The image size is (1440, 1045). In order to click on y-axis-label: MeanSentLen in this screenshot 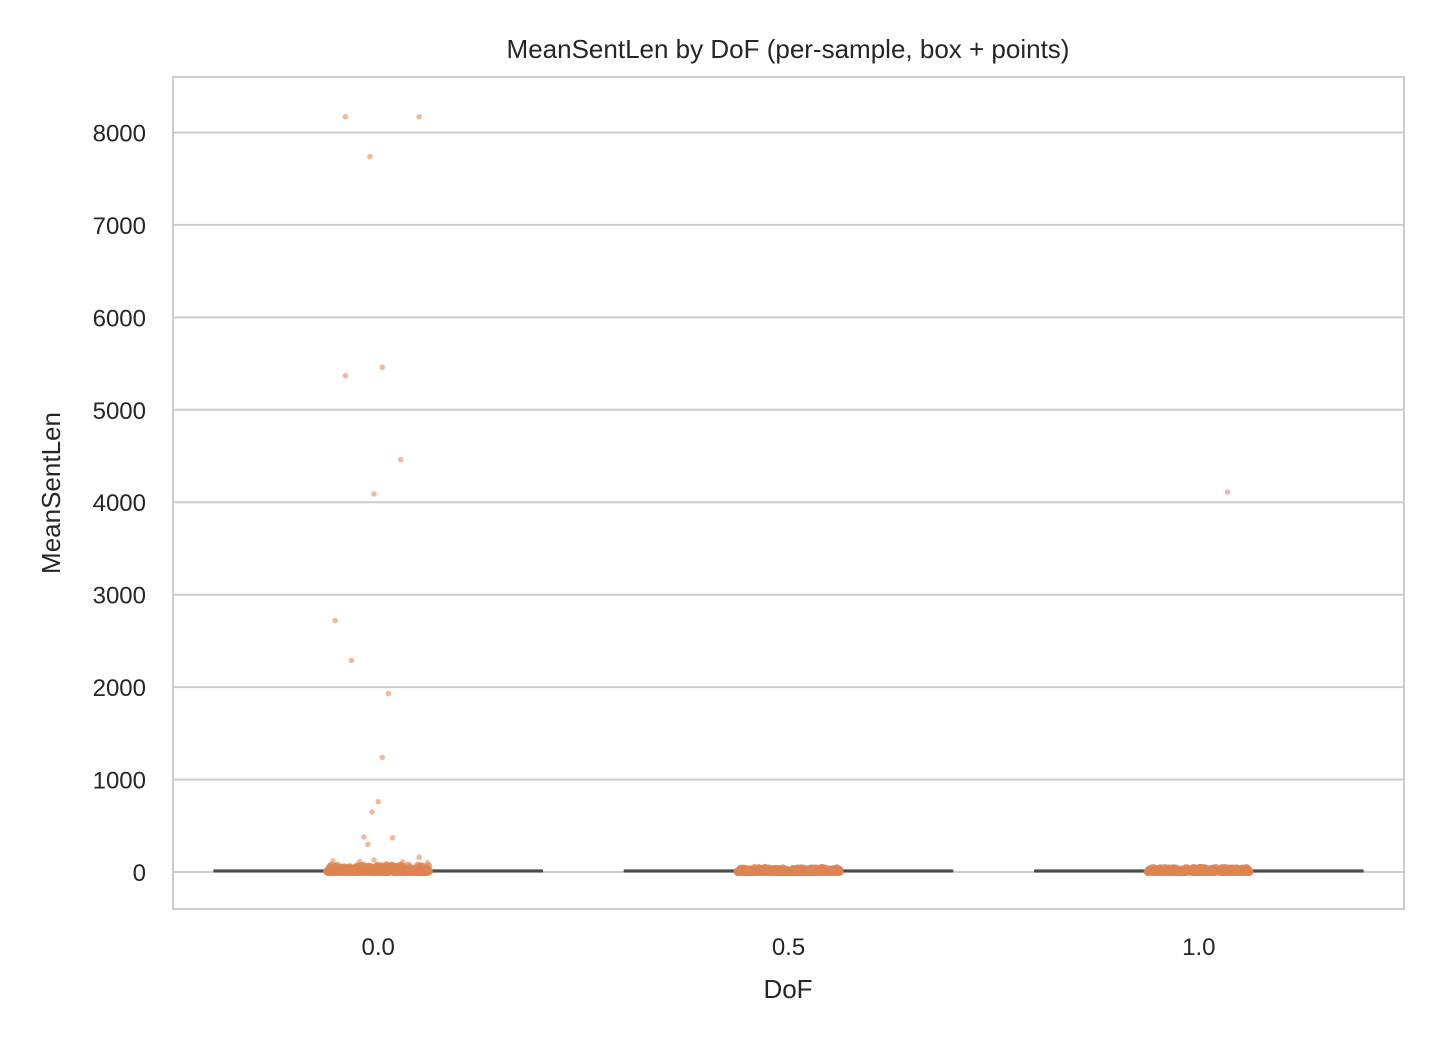, I will do `click(51, 493)`.